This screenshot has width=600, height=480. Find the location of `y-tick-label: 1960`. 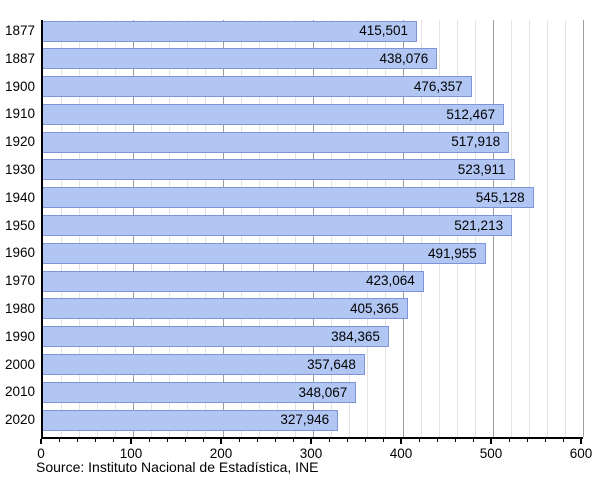

y-tick-label: 1960 is located at coordinates (19, 253).